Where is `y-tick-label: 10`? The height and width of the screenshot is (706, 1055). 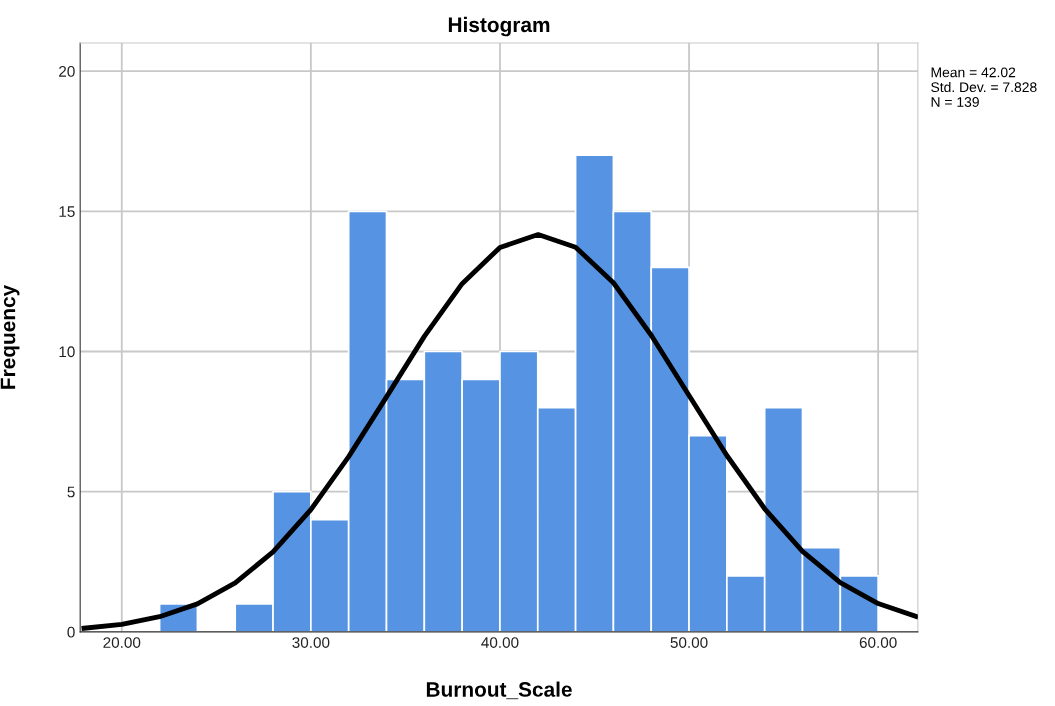 y-tick-label: 10 is located at coordinates (67, 352).